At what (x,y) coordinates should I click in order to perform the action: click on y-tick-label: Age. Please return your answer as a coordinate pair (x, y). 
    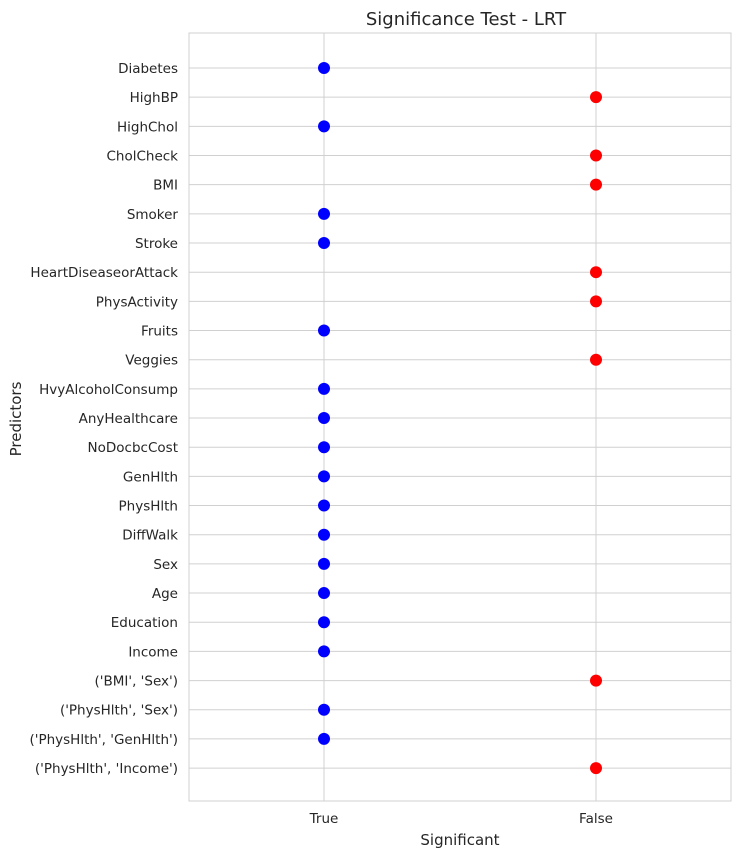
    Looking at the image, I should click on (165, 594).